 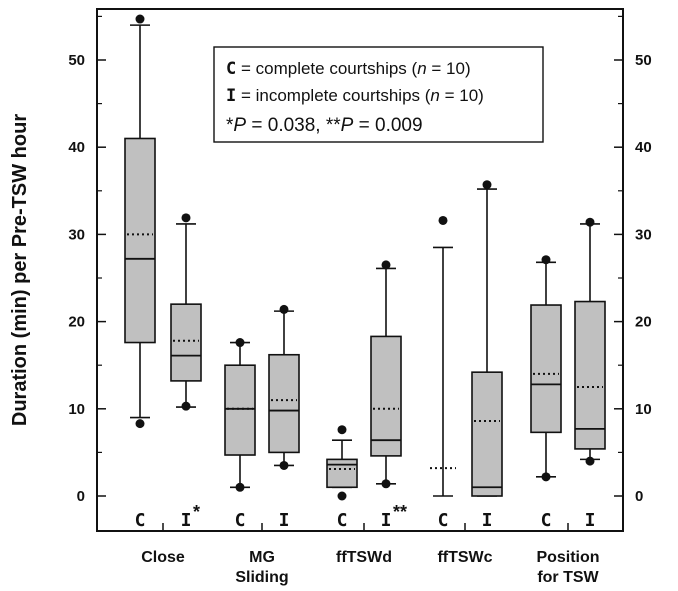 What do you see at coordinates (443, 373) in the screenshot?
I see `box-C-3: C` at bounding box center [443, 373].